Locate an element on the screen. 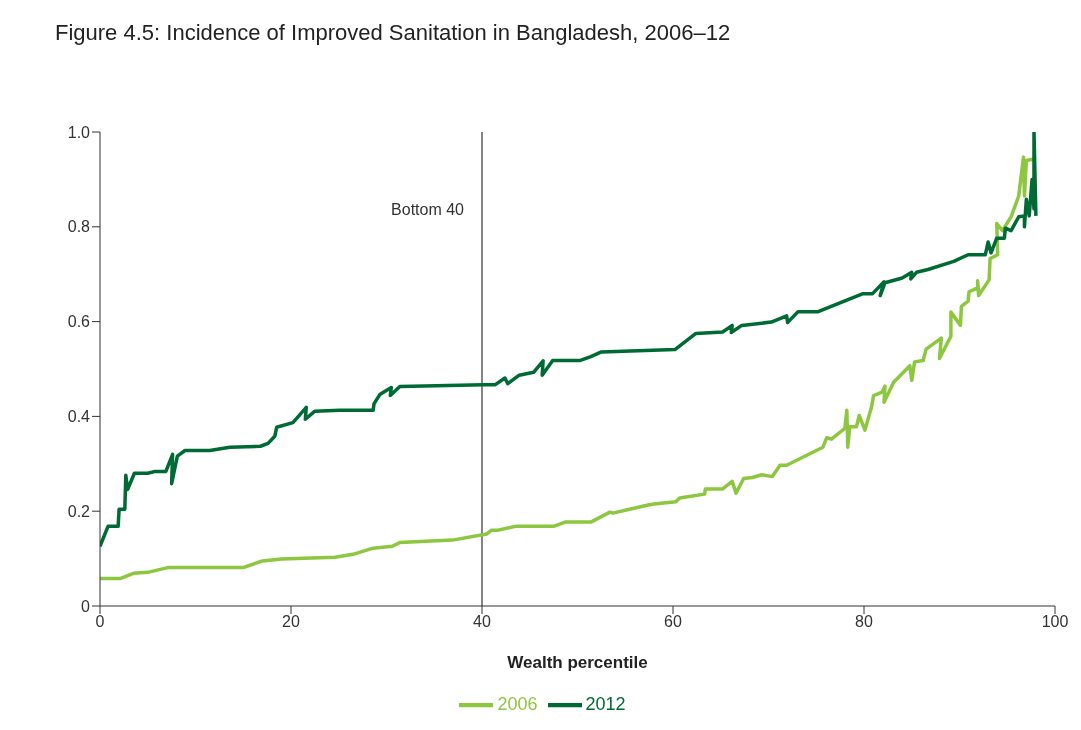  x-tick-label: 0 is located at coordinates (100, 622).